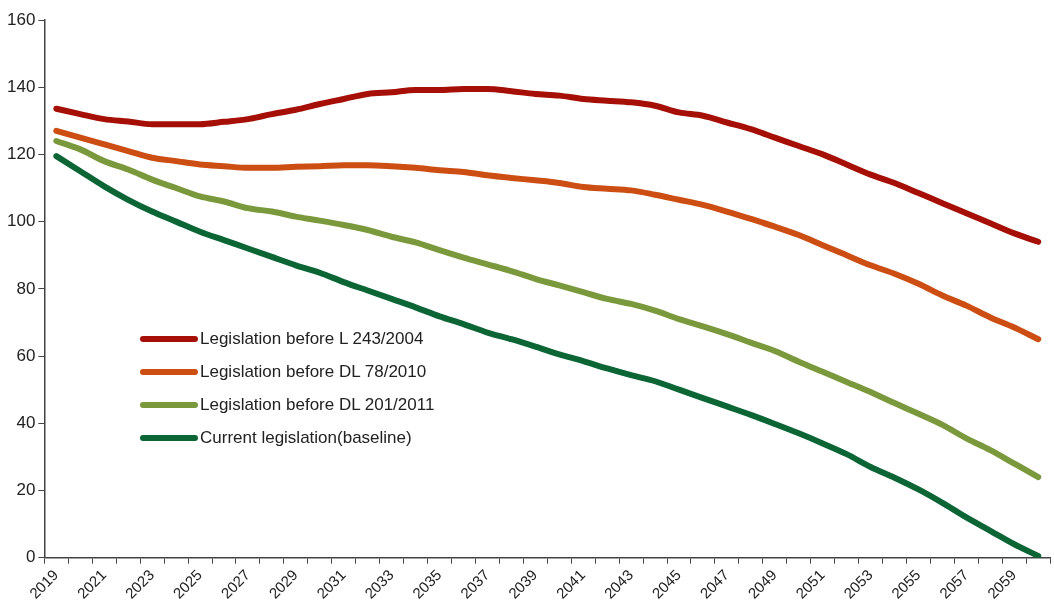 This screenshot has height=610, width=1054. What do you see at coordinates (26, 422) in the screenshot?
I see `y-tick-label: 40` at bounding box center [26, 422].